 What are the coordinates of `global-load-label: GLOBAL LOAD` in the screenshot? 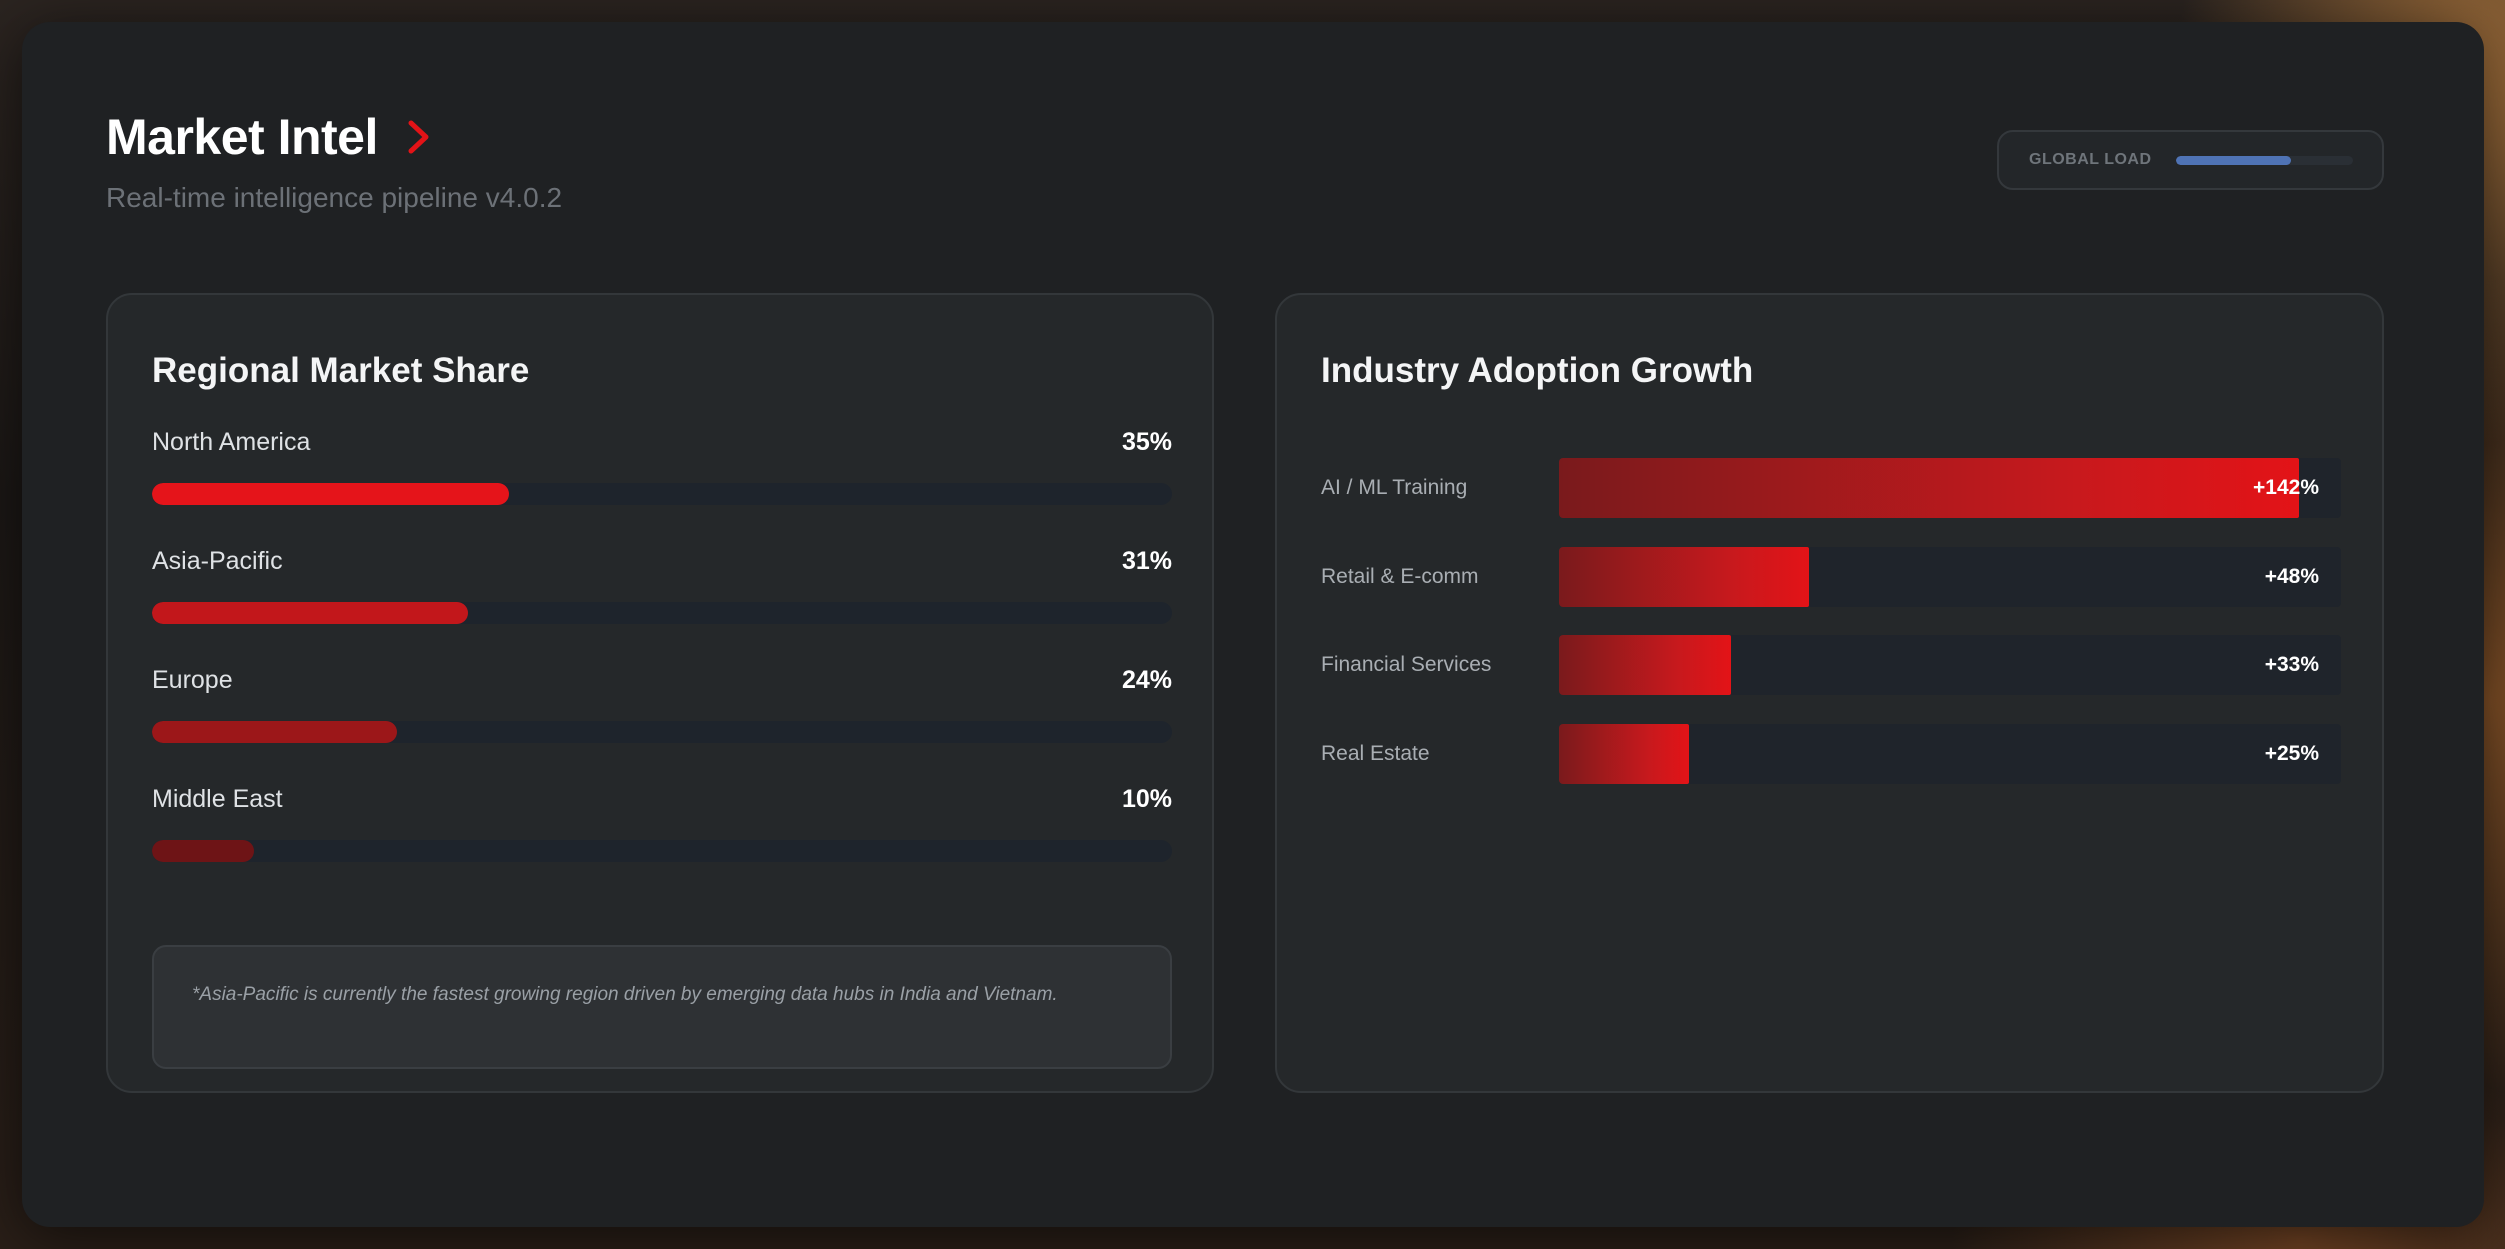 It's located at (2090, 159).